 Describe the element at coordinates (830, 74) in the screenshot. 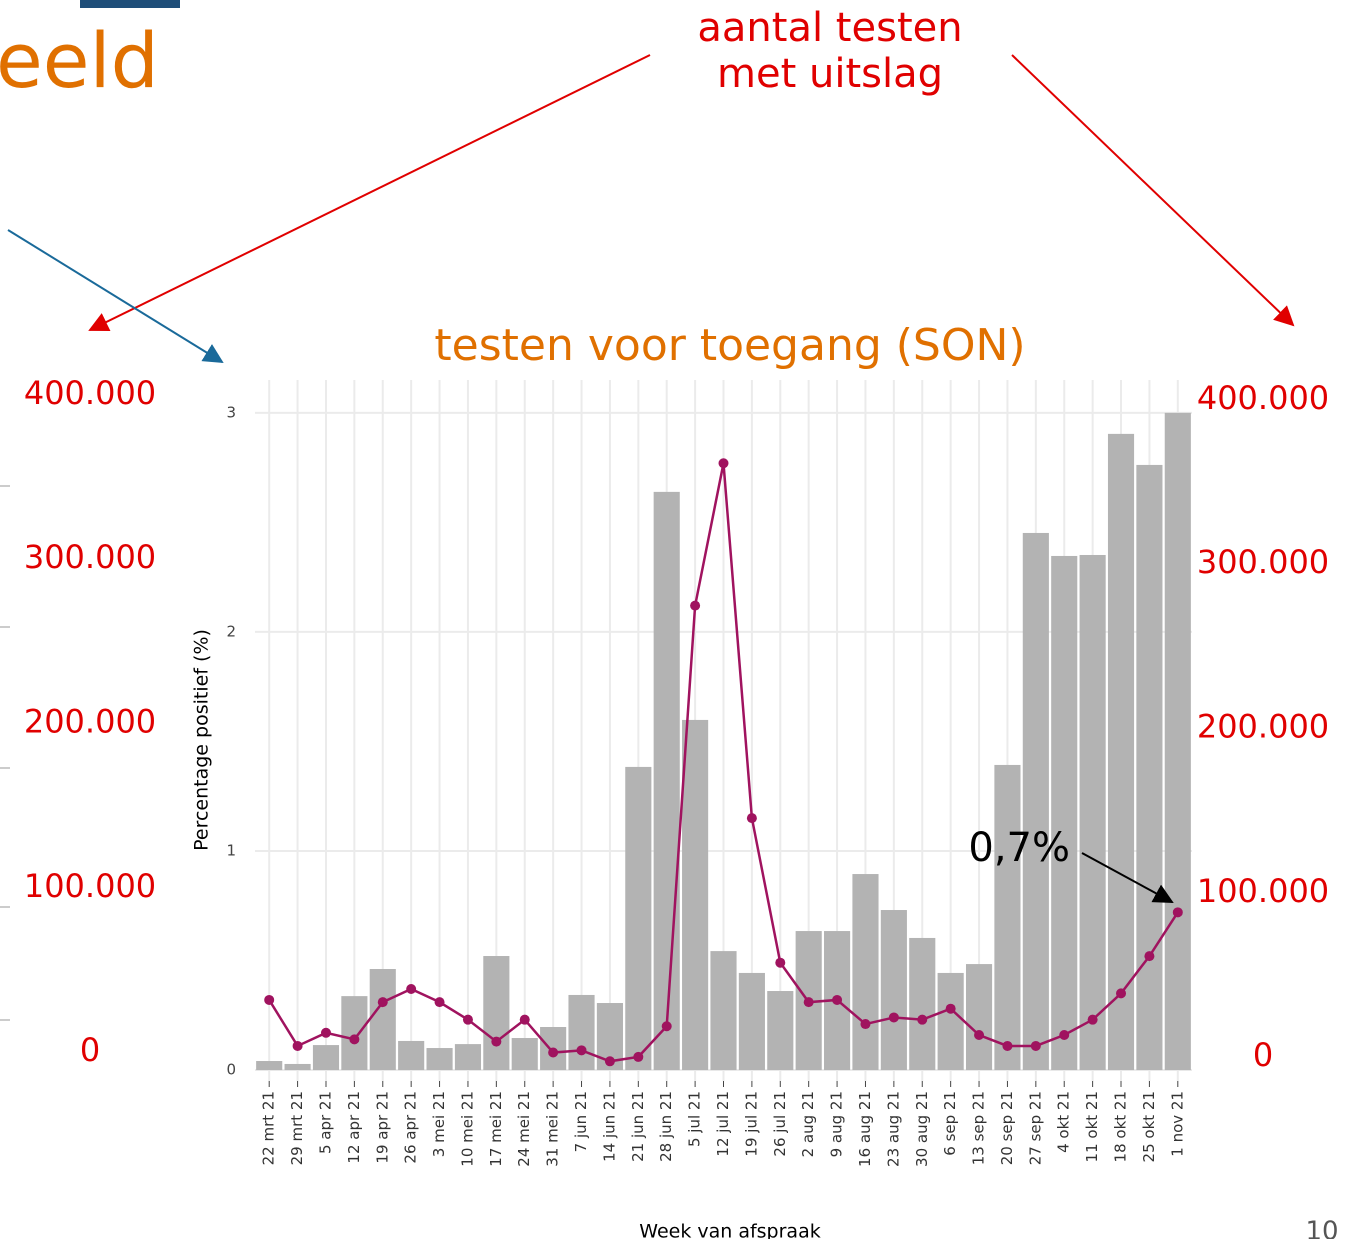

I see `callout: met uitslag` at that location.